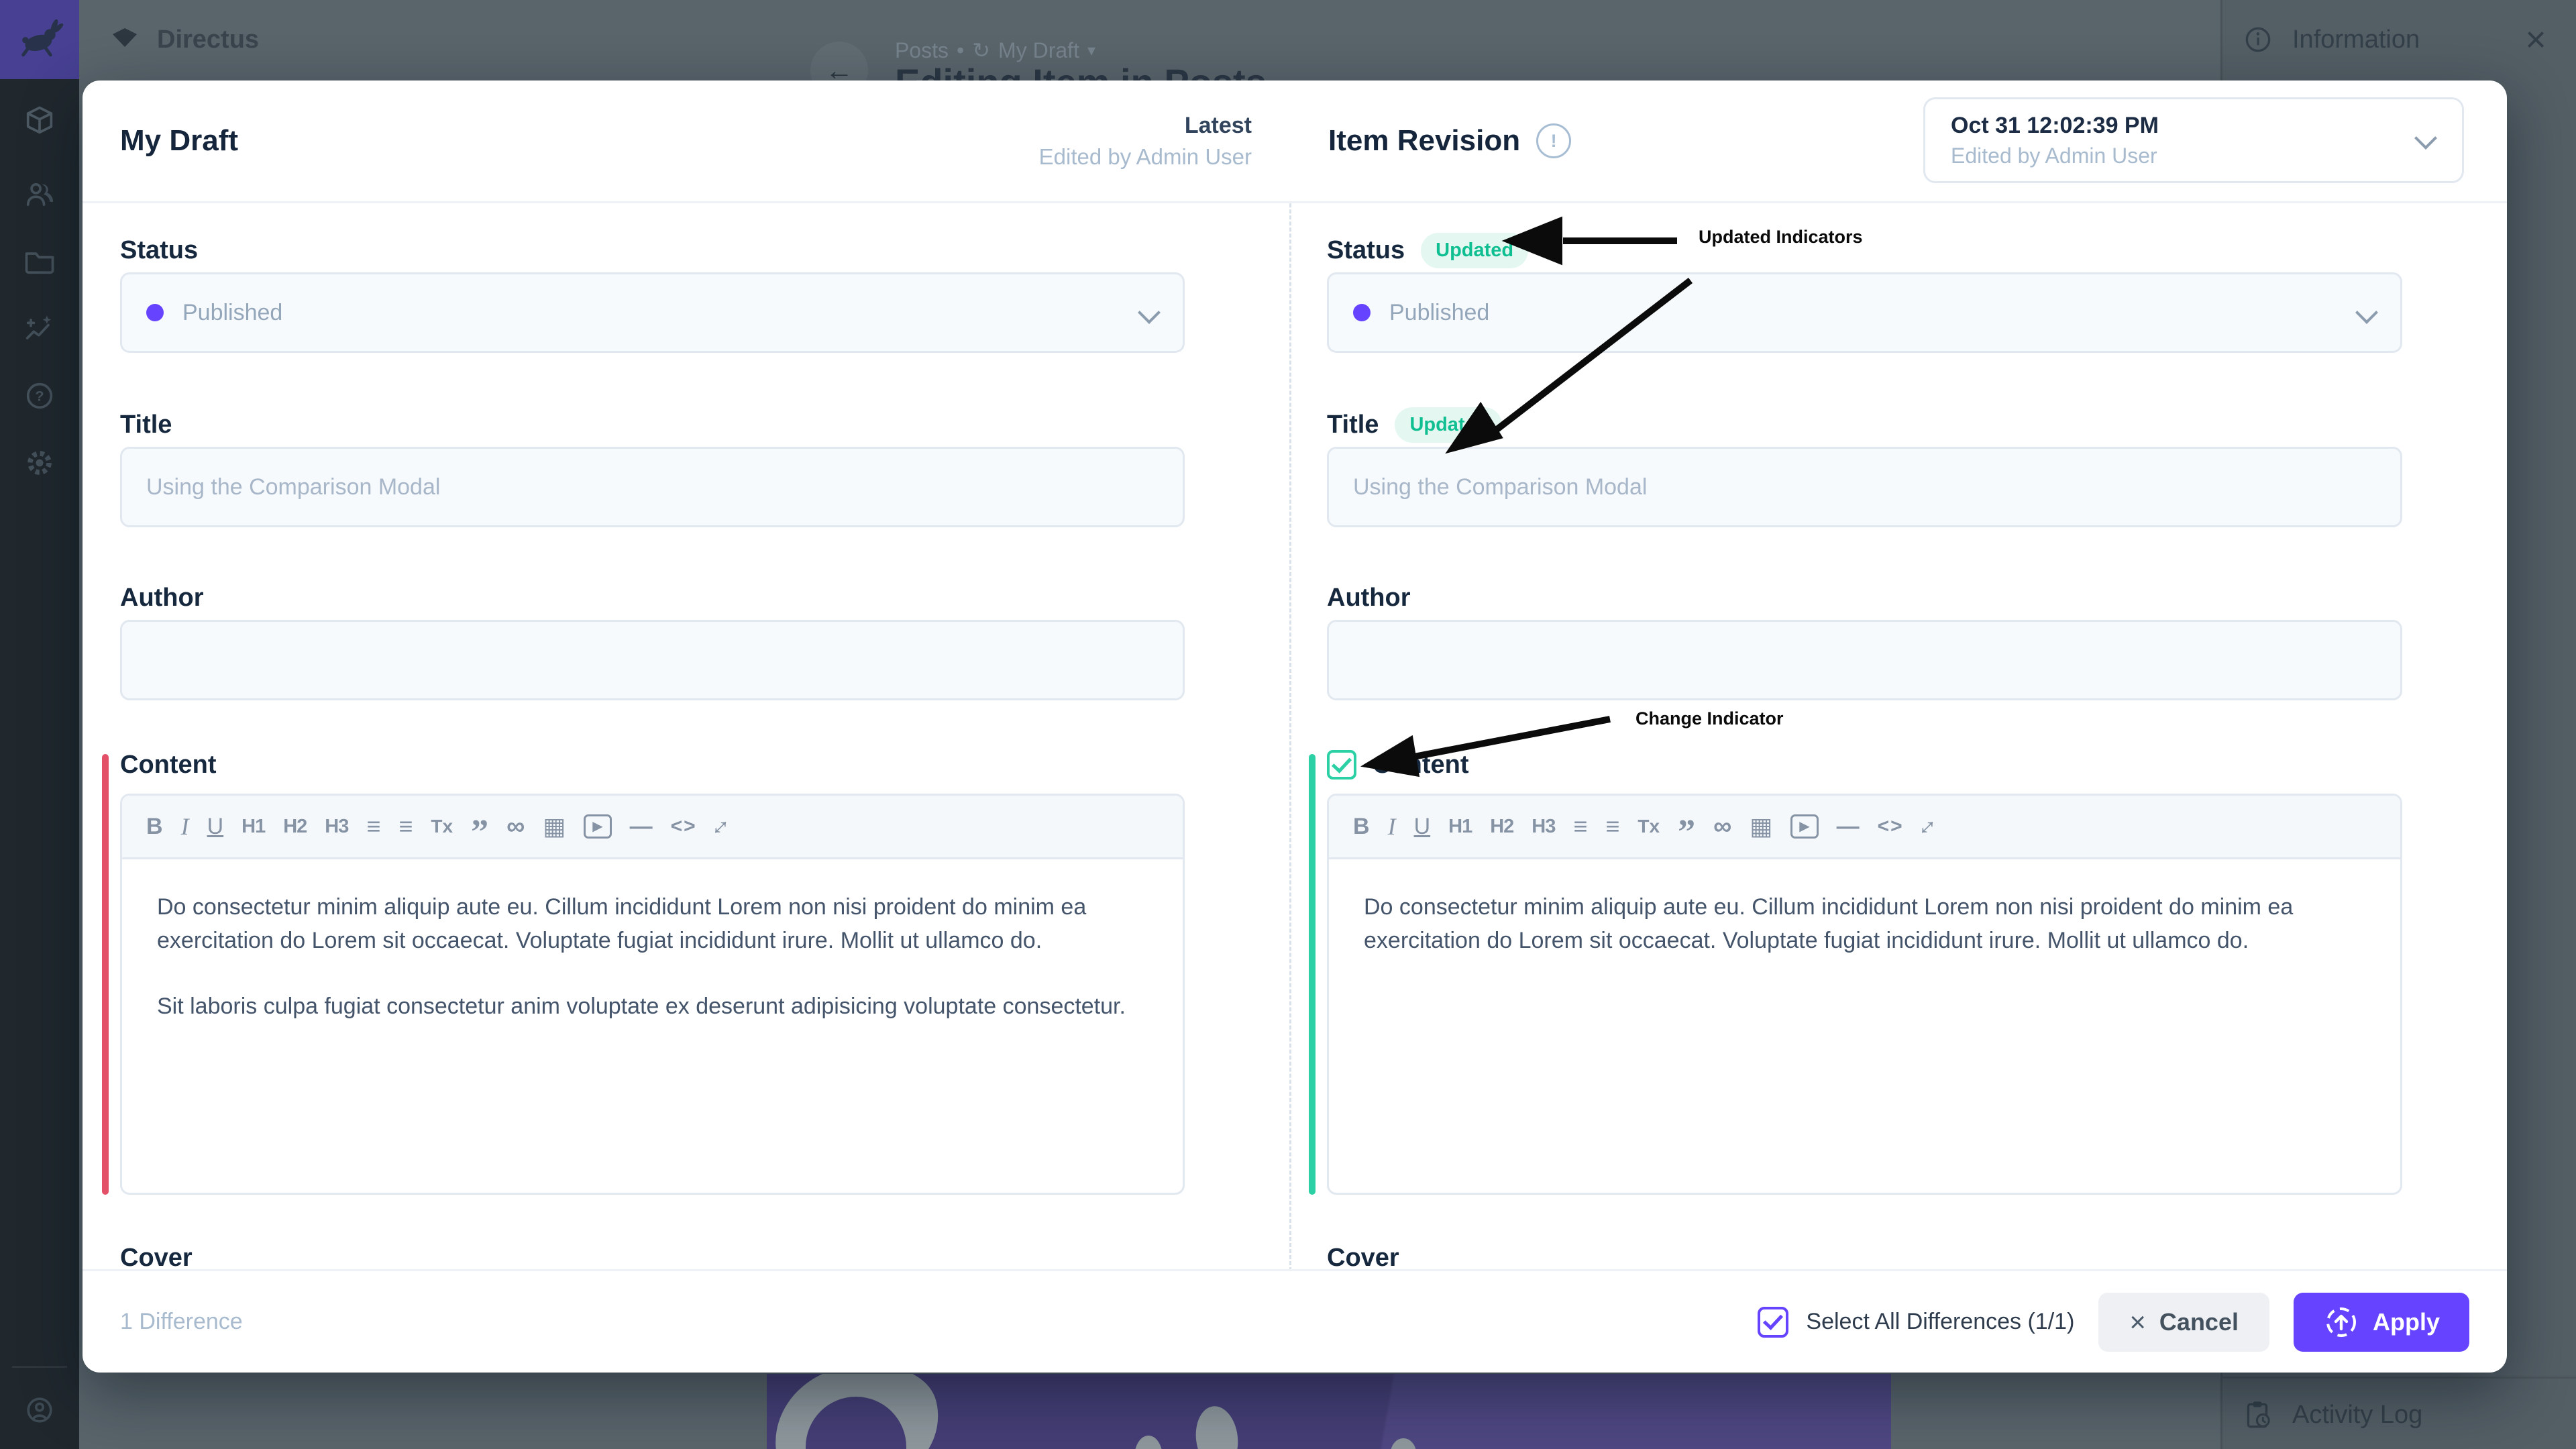 The width and height of the screenshot is (2576, 1449). I want to click on collections-cube-icon, so click(39, 120).